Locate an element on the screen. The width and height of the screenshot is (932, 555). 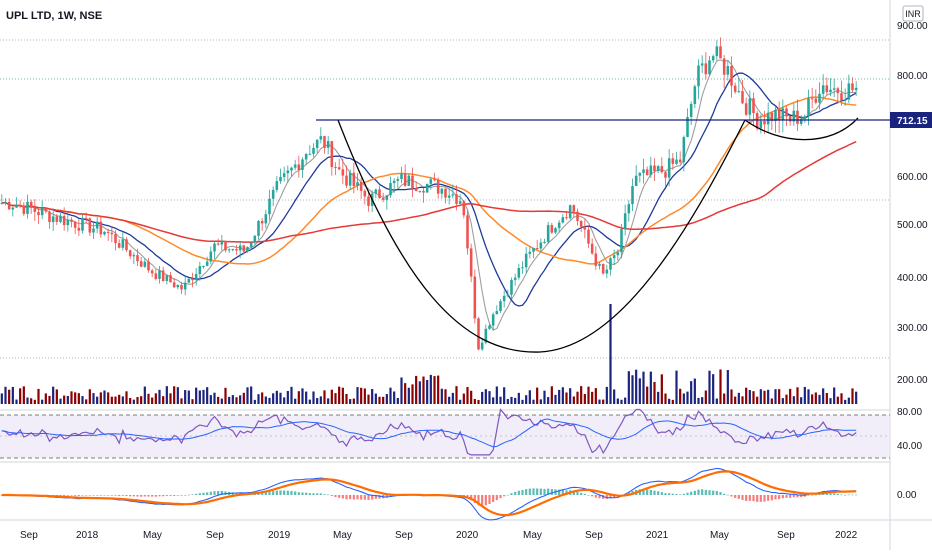
time-tick-2021: 2021 is located at coordinates (657, 535).